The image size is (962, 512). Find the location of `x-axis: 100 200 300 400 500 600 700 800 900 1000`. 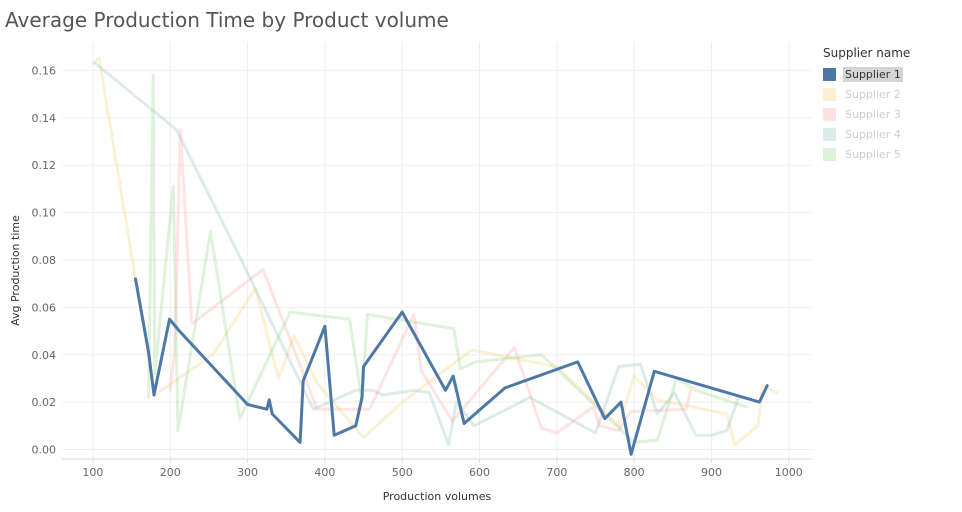

x-axis: 100 200 300 400 500 600 700 800 900 1000 is located at coordinates (442, 469).